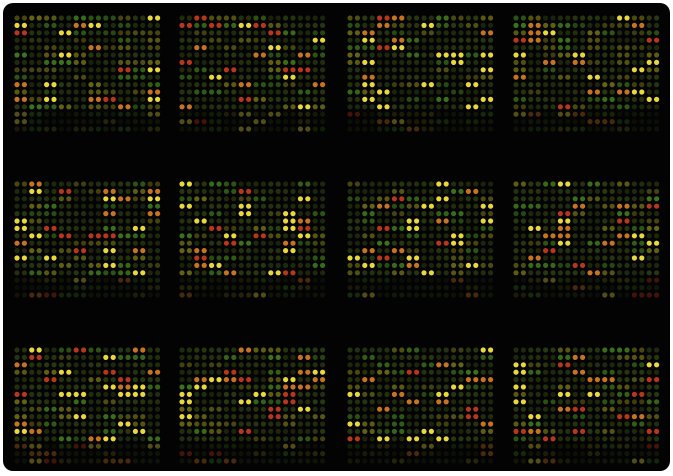  Describe the element at coordinates (586, 405) in the screenshot. I see `spot-block` at that location.